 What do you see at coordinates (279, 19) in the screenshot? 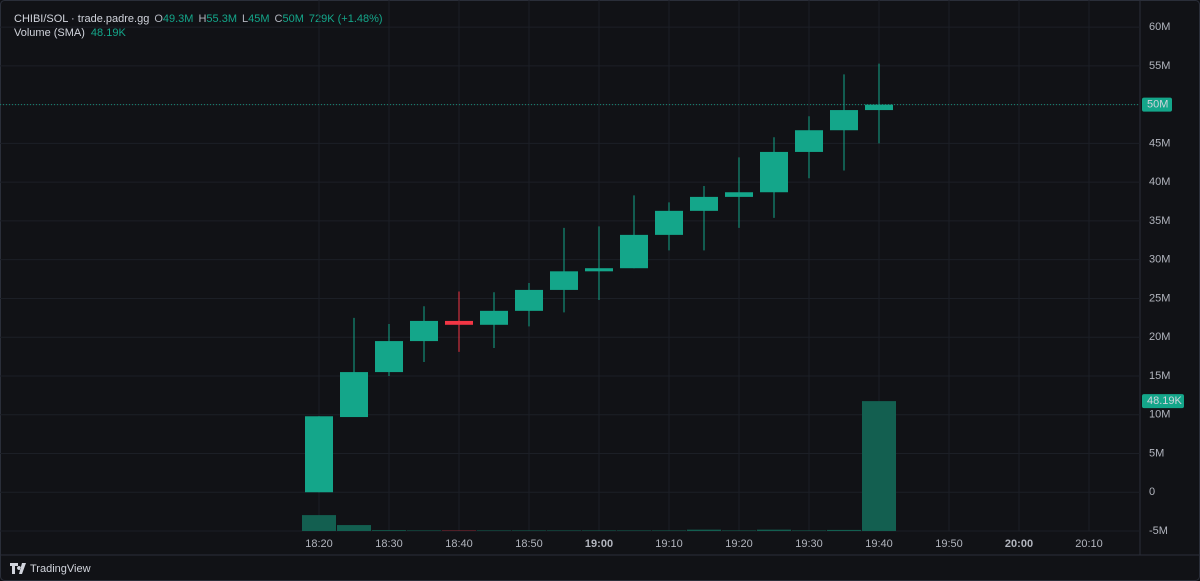
I see `ohlc-name: C` at bounding box center [279, 19].